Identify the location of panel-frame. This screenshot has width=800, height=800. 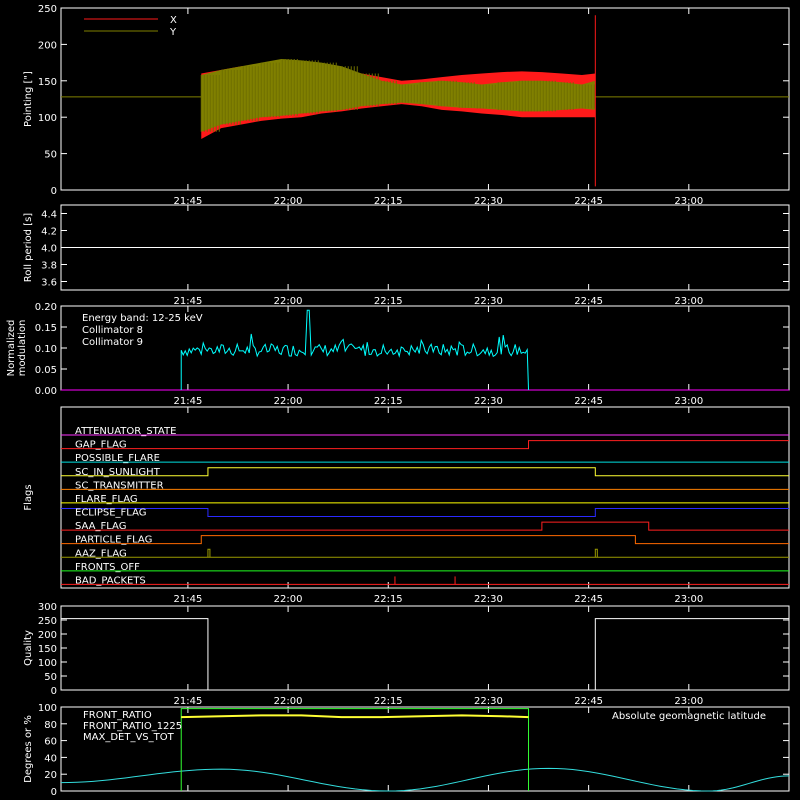
(425, 749).